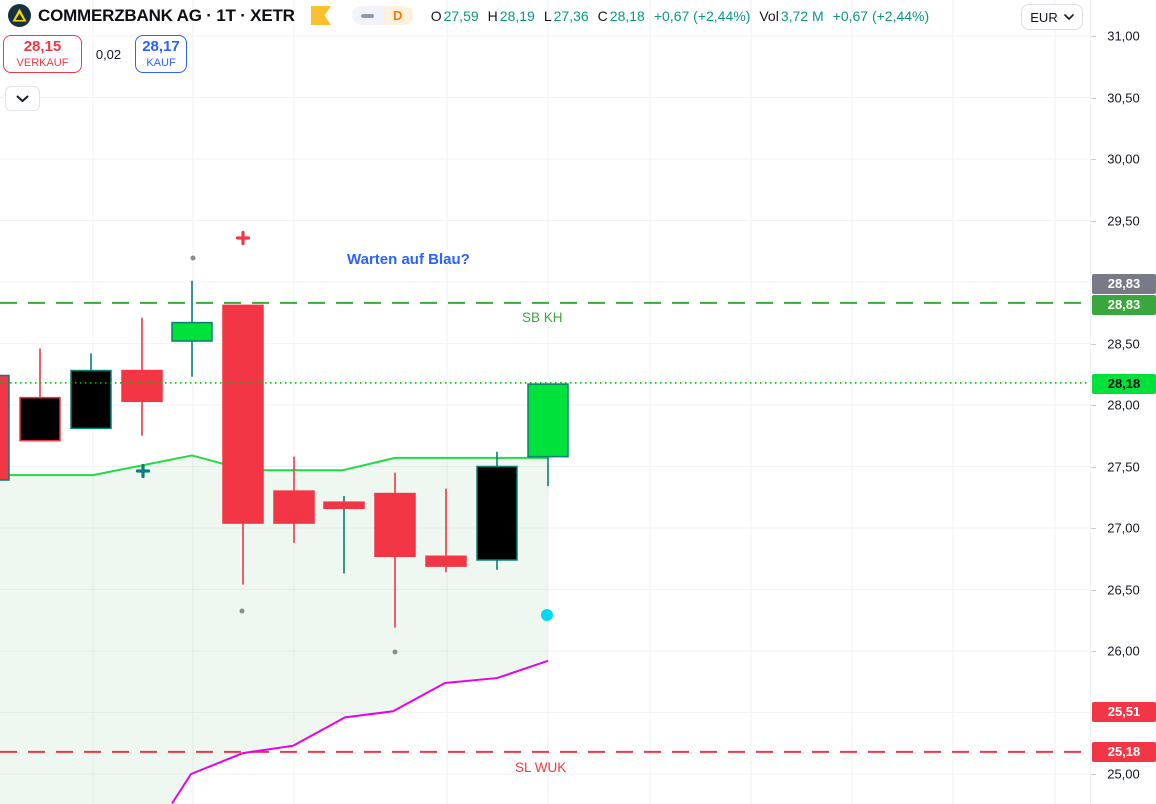  I want to click on sell-button: 28,15 VERKAUF, so click(42, 54).